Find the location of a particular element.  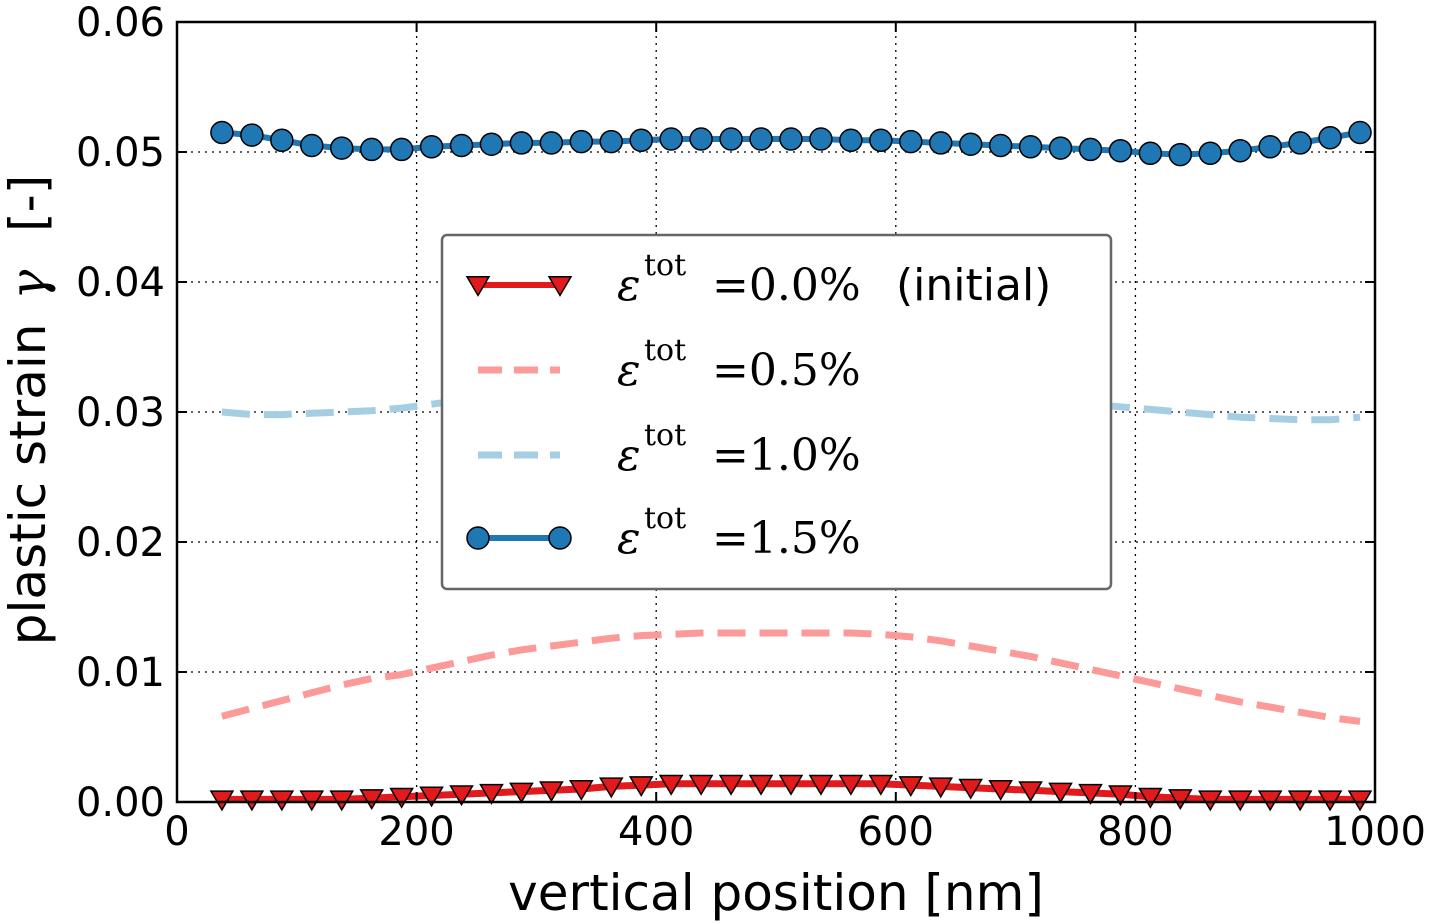

legend-value: =1.5% is located at coordinates (786, 538).